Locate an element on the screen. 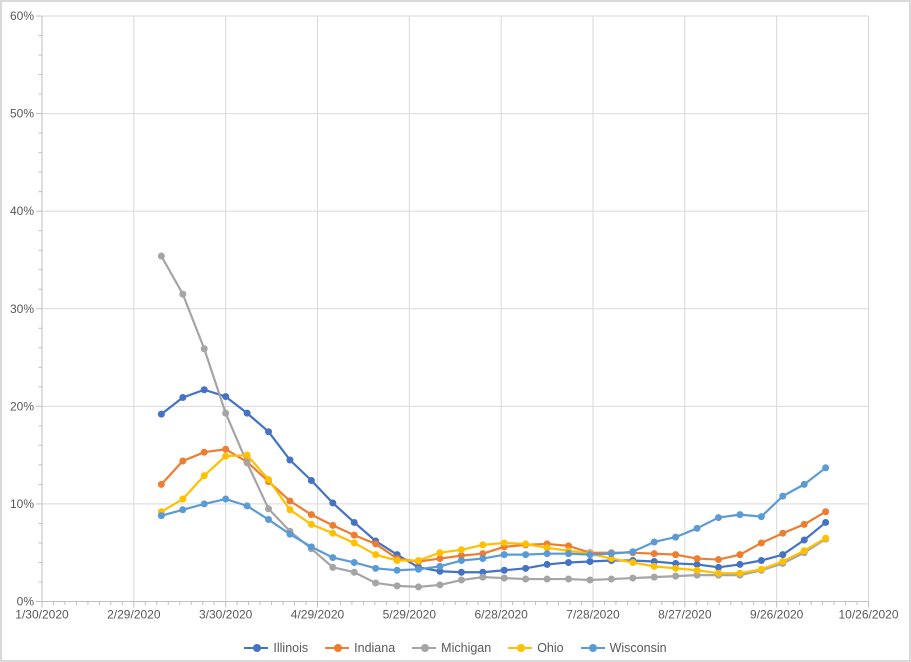 The width and height of the screenshot is (911, 662). y-axis-tick-label: 30% is located at coordinates (22, 309).